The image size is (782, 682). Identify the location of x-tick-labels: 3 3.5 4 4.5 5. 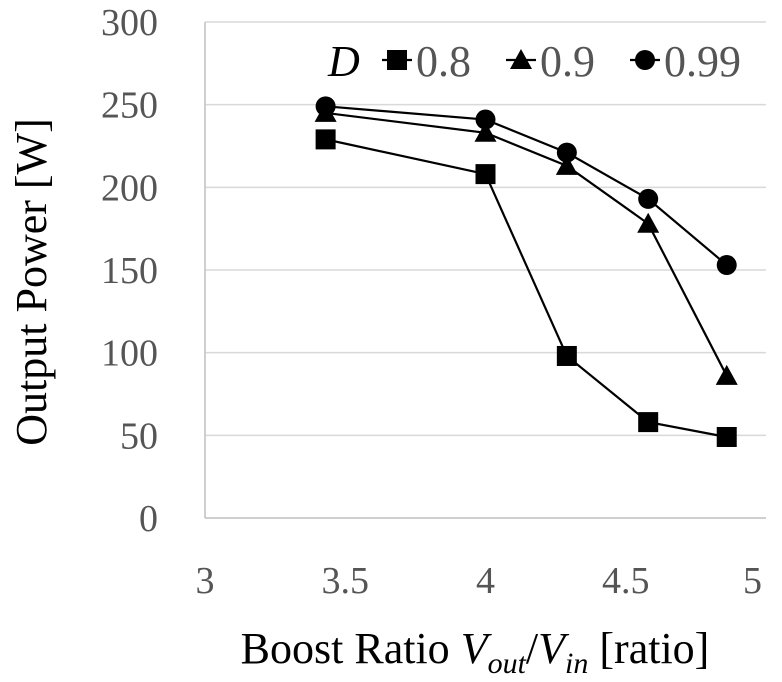
(479, 581).